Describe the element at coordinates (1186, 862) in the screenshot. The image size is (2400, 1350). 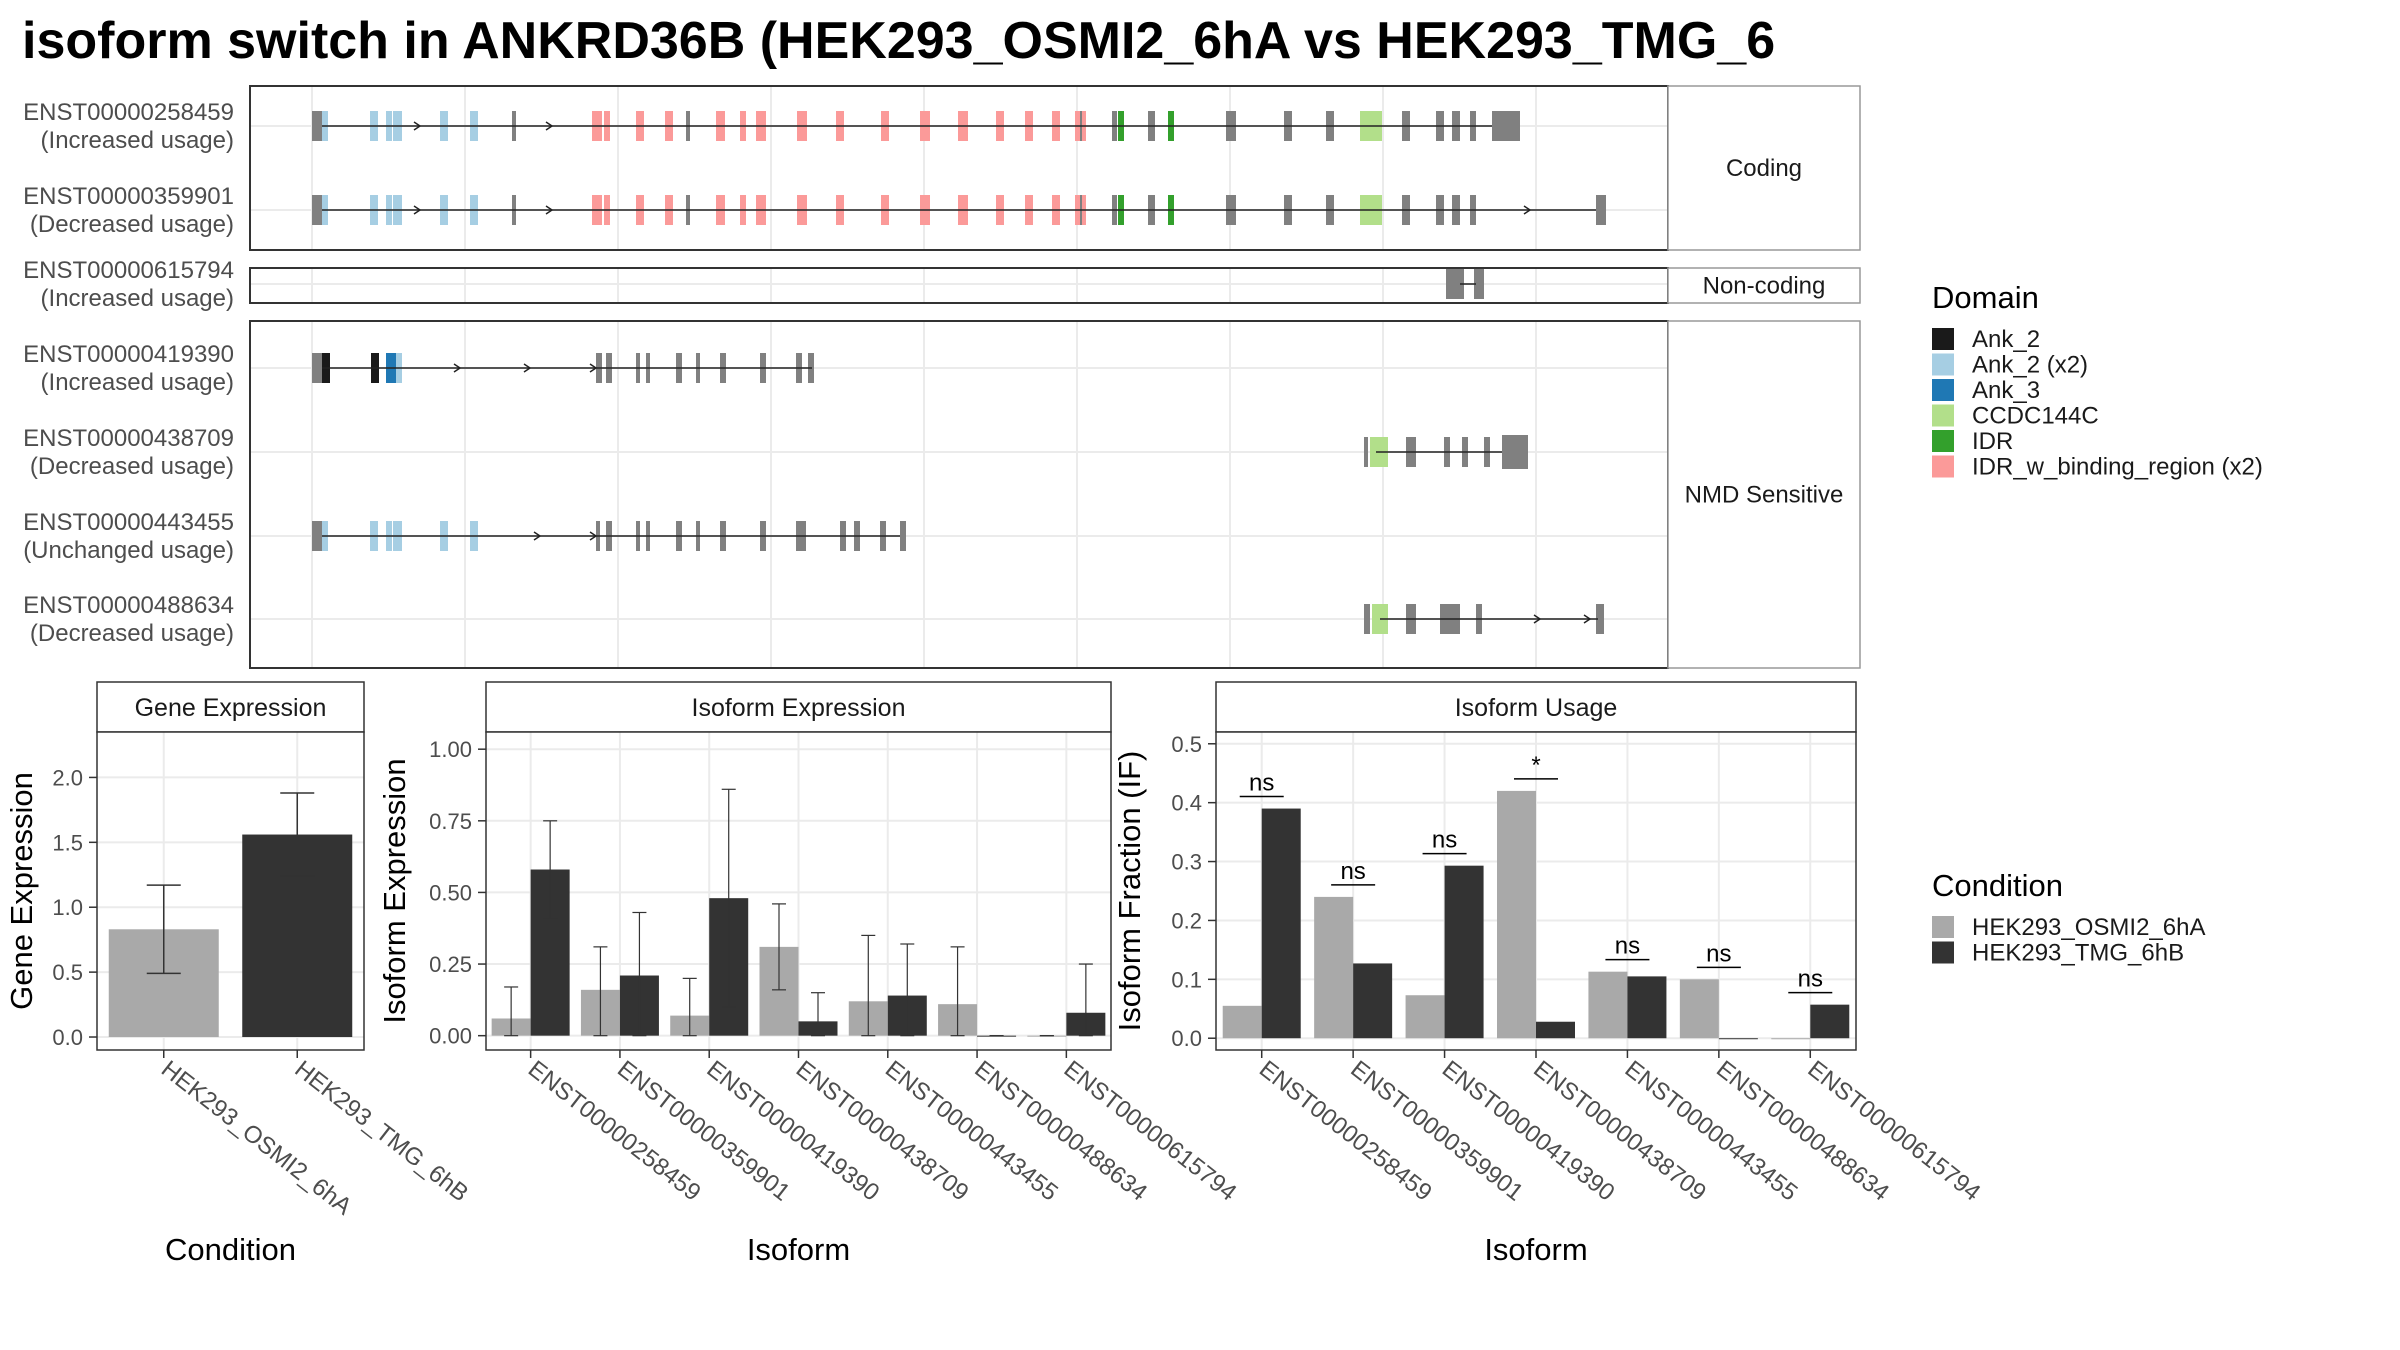
I see `y-tick-label: 0.3` at that location.